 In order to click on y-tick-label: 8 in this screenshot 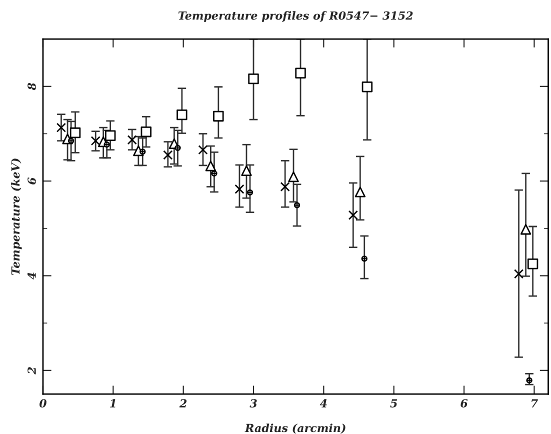, I will do `click(32, 86)`.